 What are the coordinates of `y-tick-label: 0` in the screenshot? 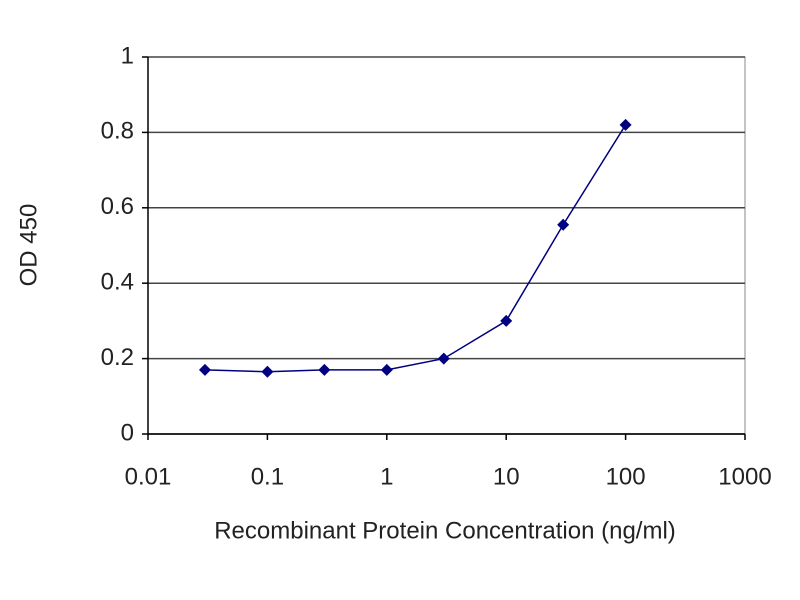 It's located at (127, 432).